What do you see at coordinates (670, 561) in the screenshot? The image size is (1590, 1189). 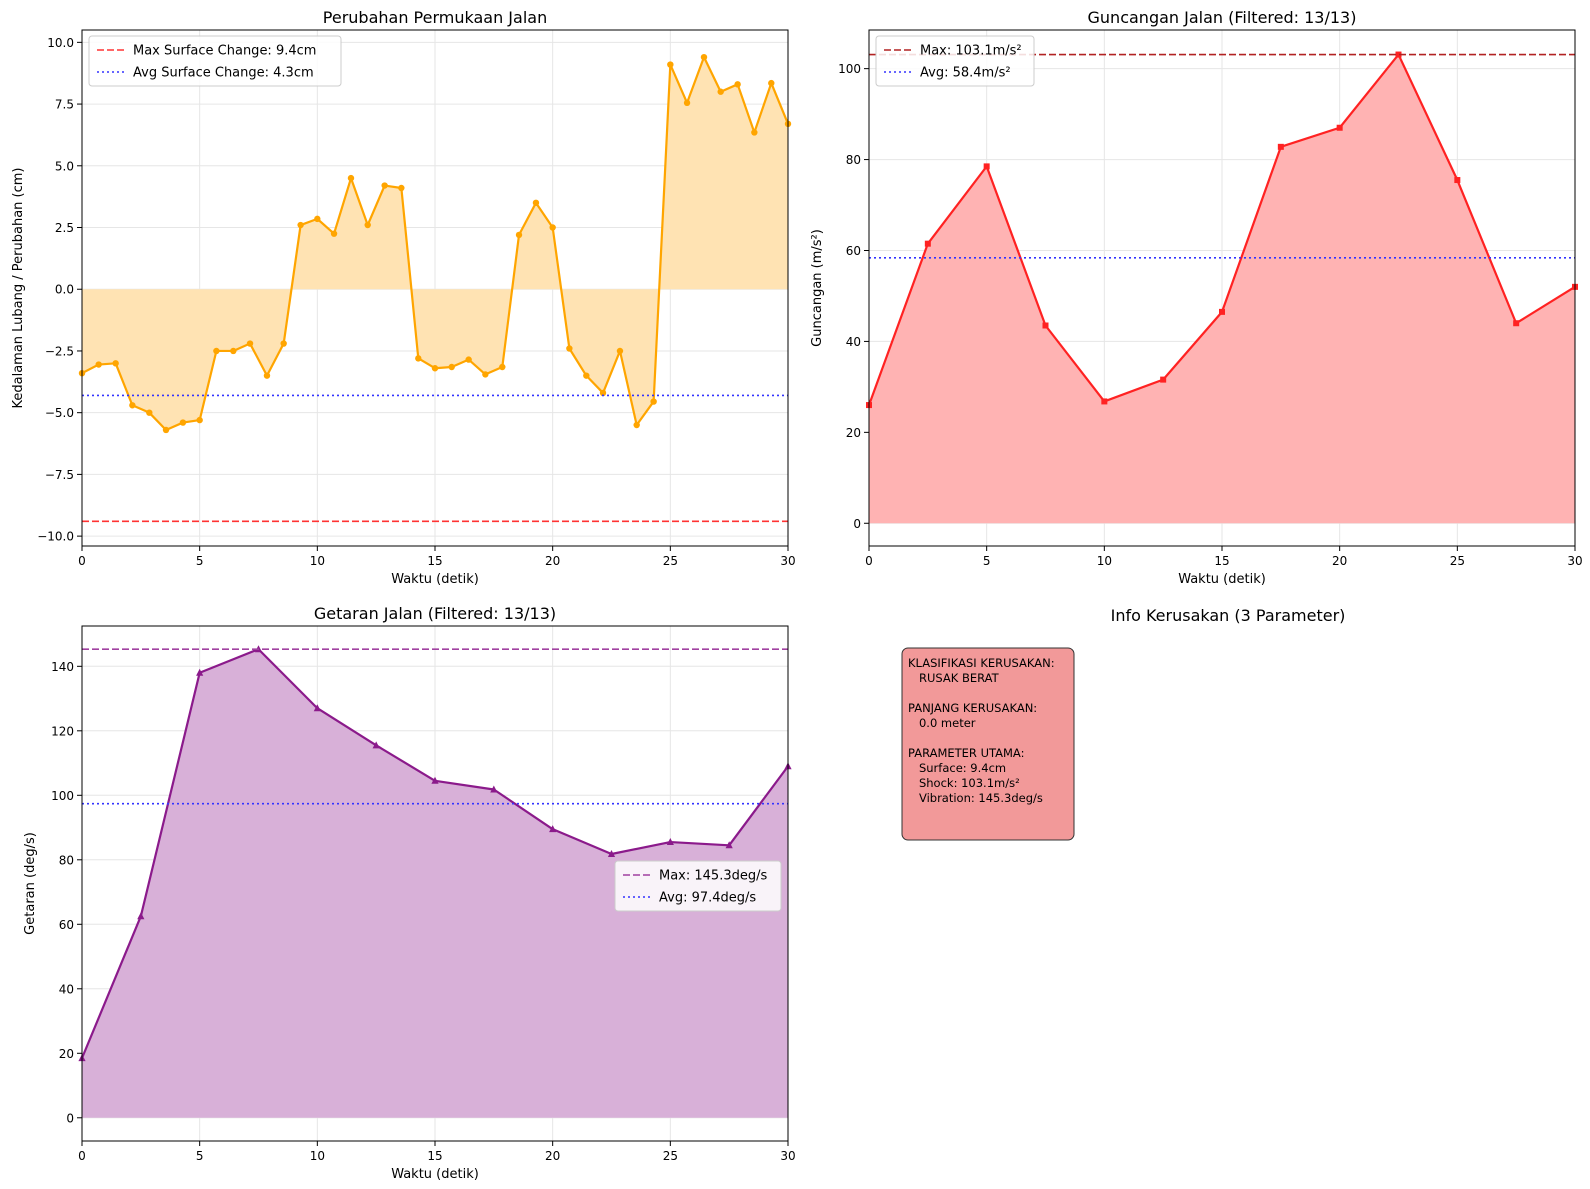 I see `x-tick-label: 25` at bounding box center [670, 561].